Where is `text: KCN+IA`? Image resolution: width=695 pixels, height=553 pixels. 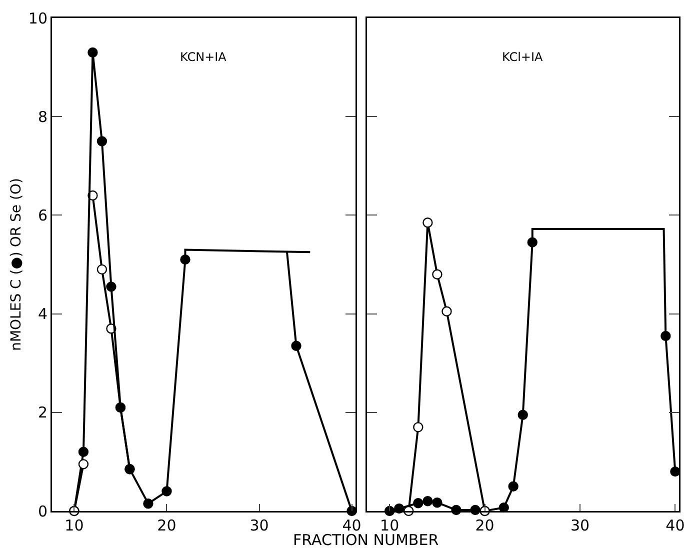
text: KCN+IA is located at coordinates (204, 57).